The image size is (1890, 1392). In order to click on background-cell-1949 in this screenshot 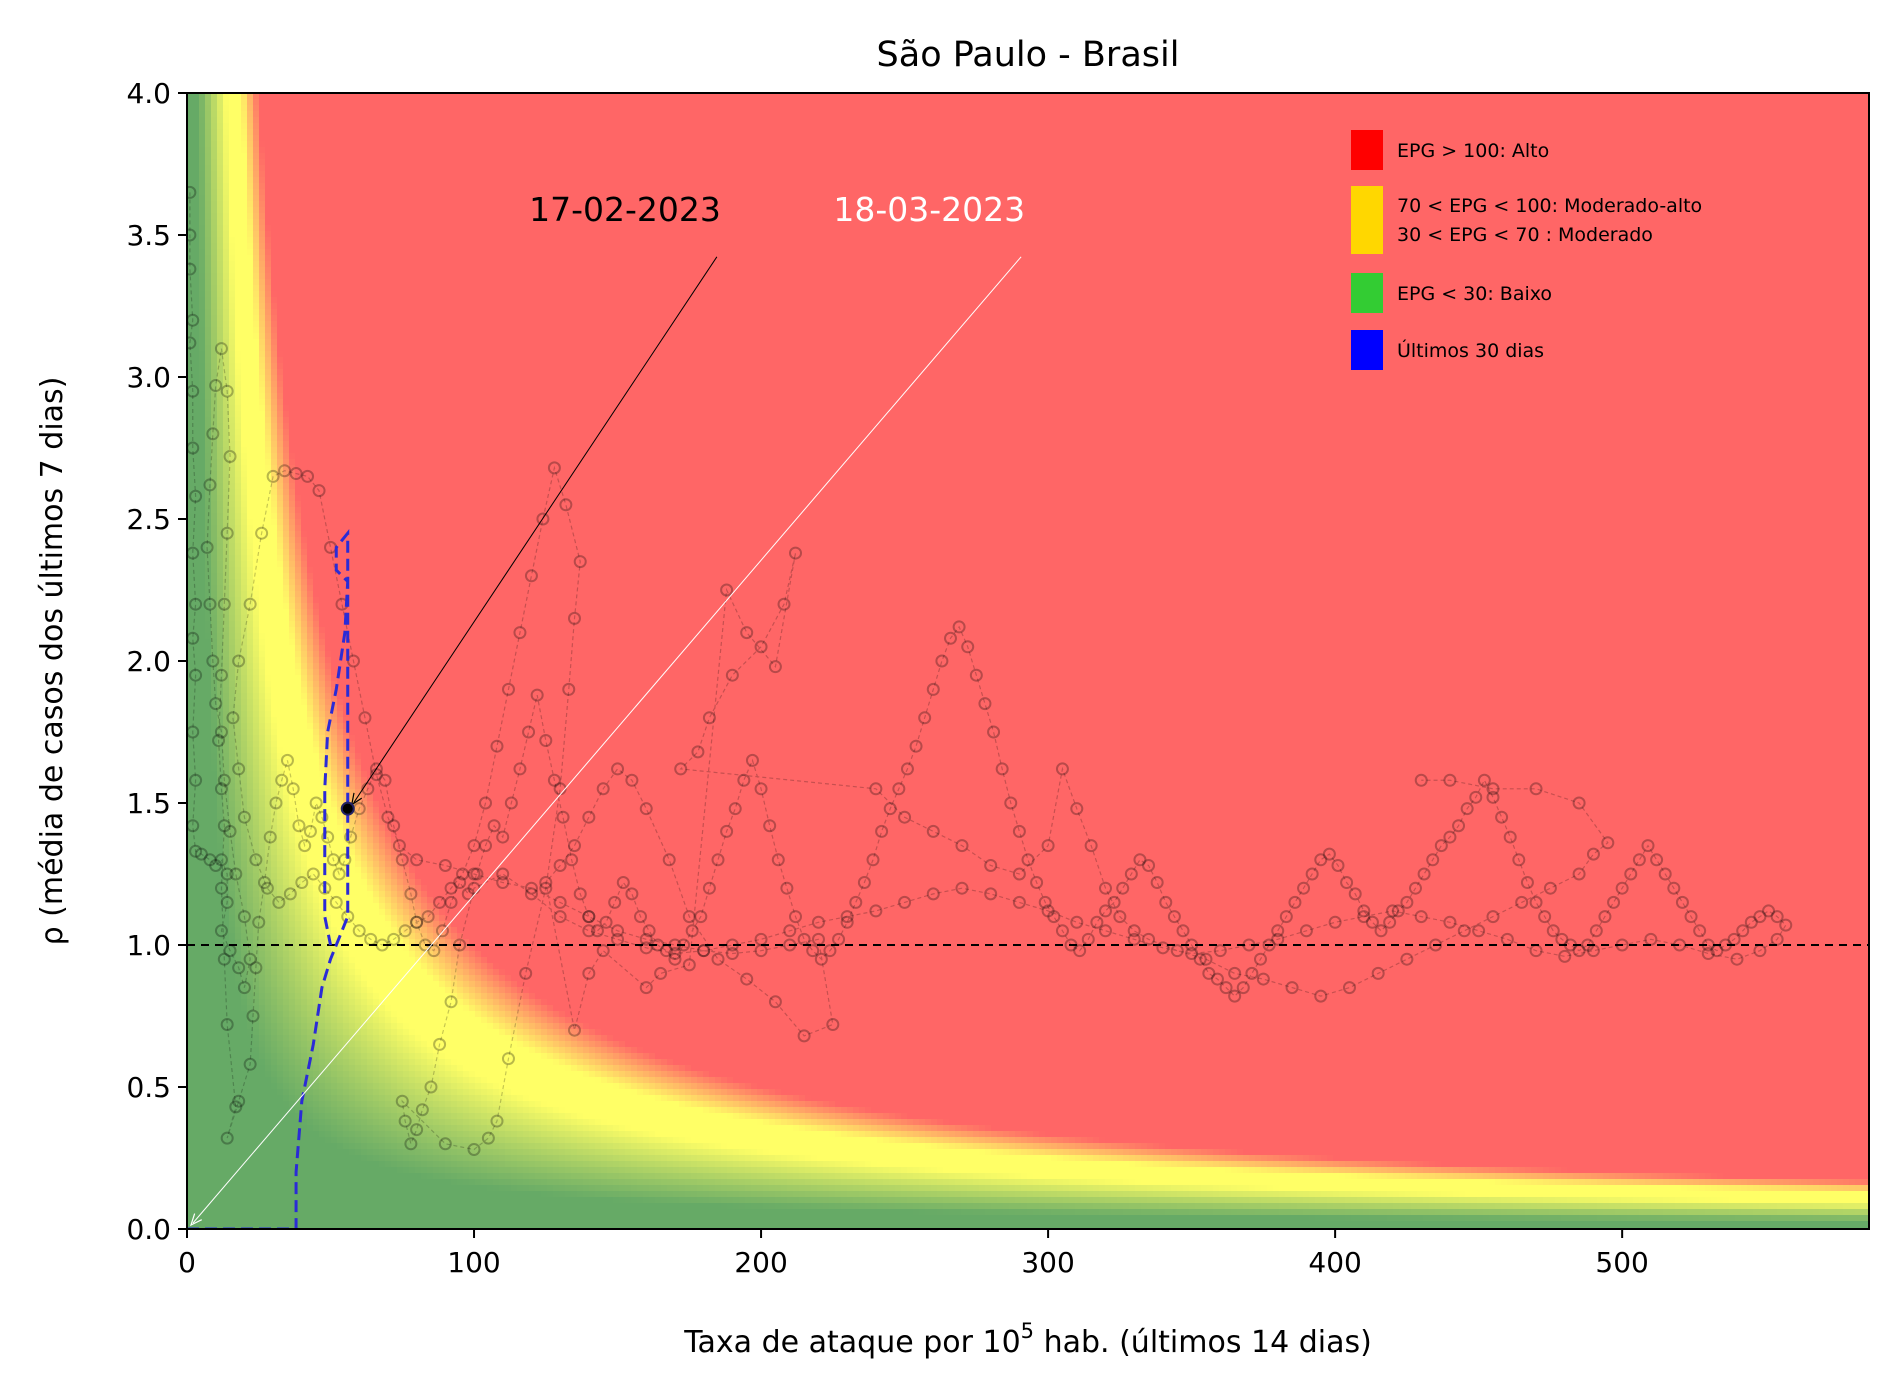, I will do `click(1768, 132)`.